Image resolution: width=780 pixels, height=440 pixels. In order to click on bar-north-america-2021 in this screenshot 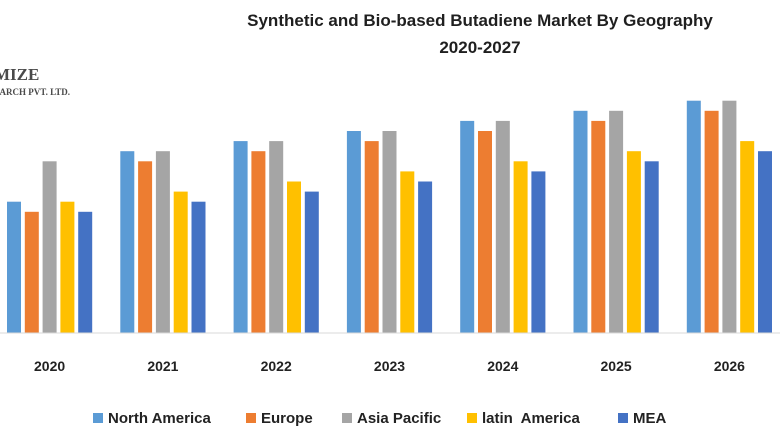, I will do `click(127, 242)`.